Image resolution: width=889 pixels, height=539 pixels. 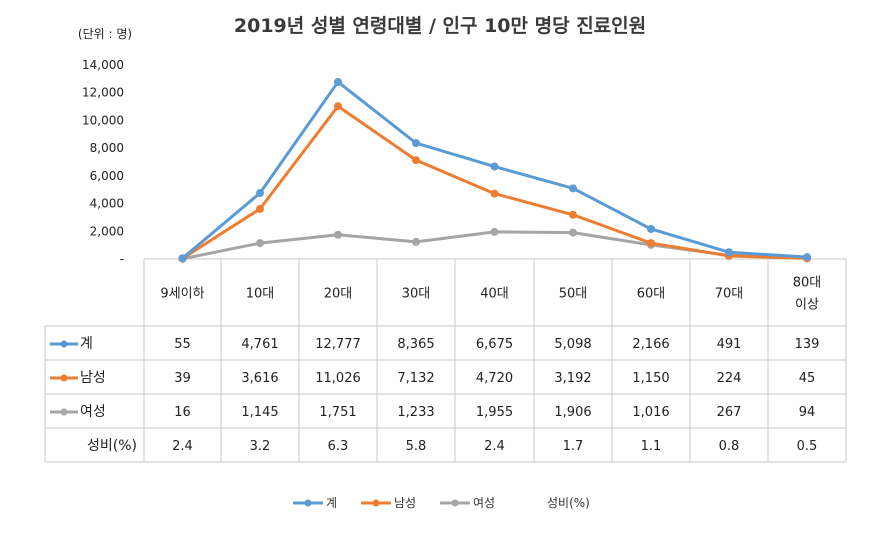 I want to click on data-label: 3.2, so click(x=260, y=446).